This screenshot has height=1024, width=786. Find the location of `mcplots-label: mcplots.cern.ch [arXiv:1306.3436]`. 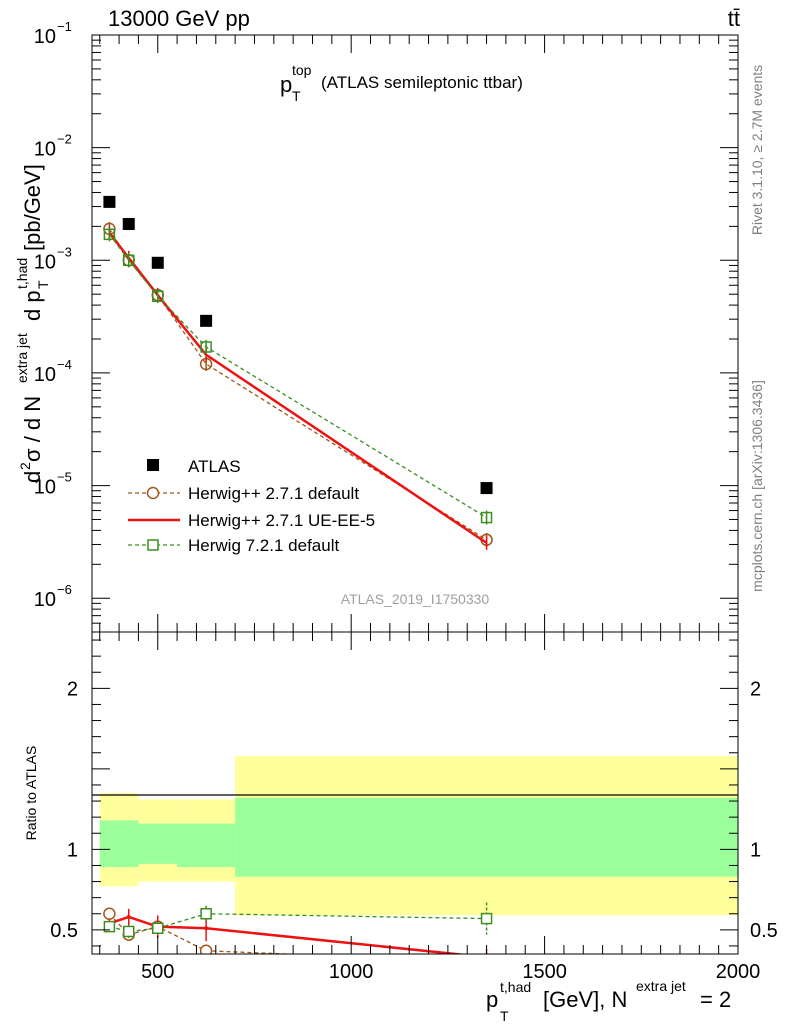

mcplots-label: mcplots.cern.ch [arXiv:1306.3436] is located at coordinates (757, 486).